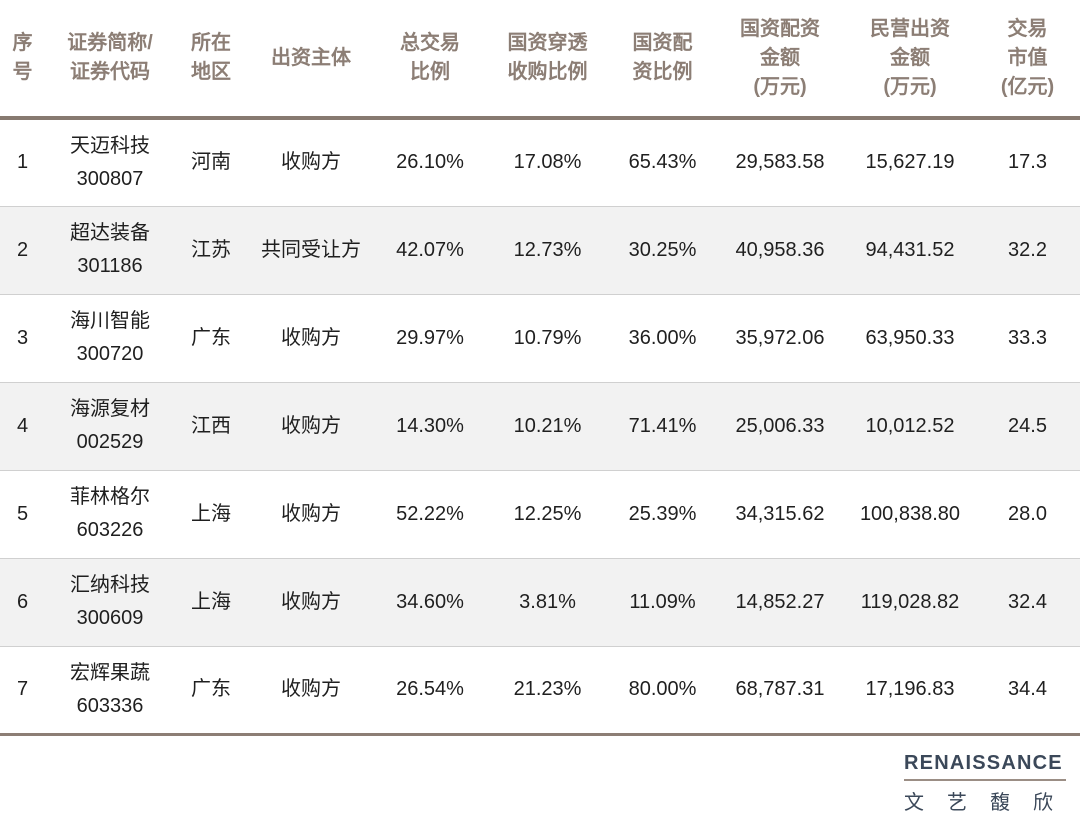 The height and width of the screenshot is (825, 1080). I want to click on cell-market-cap: 17.3, so click(1027, 162).